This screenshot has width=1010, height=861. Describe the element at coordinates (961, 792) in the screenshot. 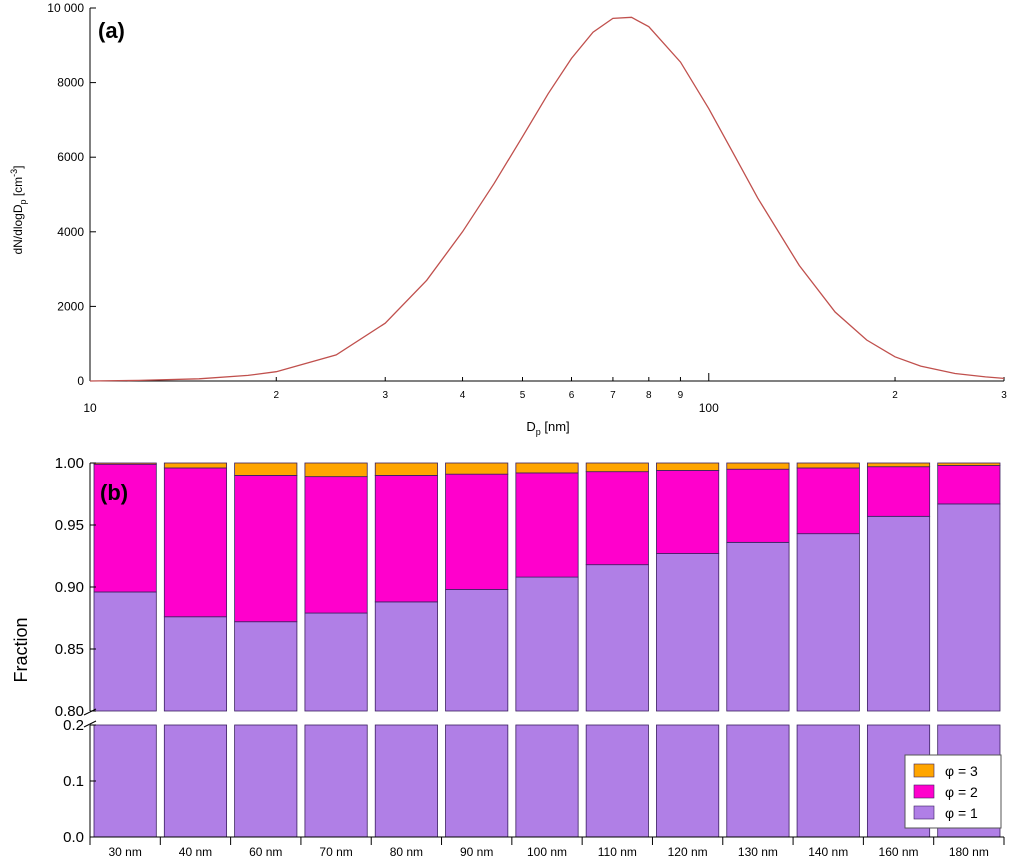

I see `legend-label-phi-2: φ = 2` at that location.